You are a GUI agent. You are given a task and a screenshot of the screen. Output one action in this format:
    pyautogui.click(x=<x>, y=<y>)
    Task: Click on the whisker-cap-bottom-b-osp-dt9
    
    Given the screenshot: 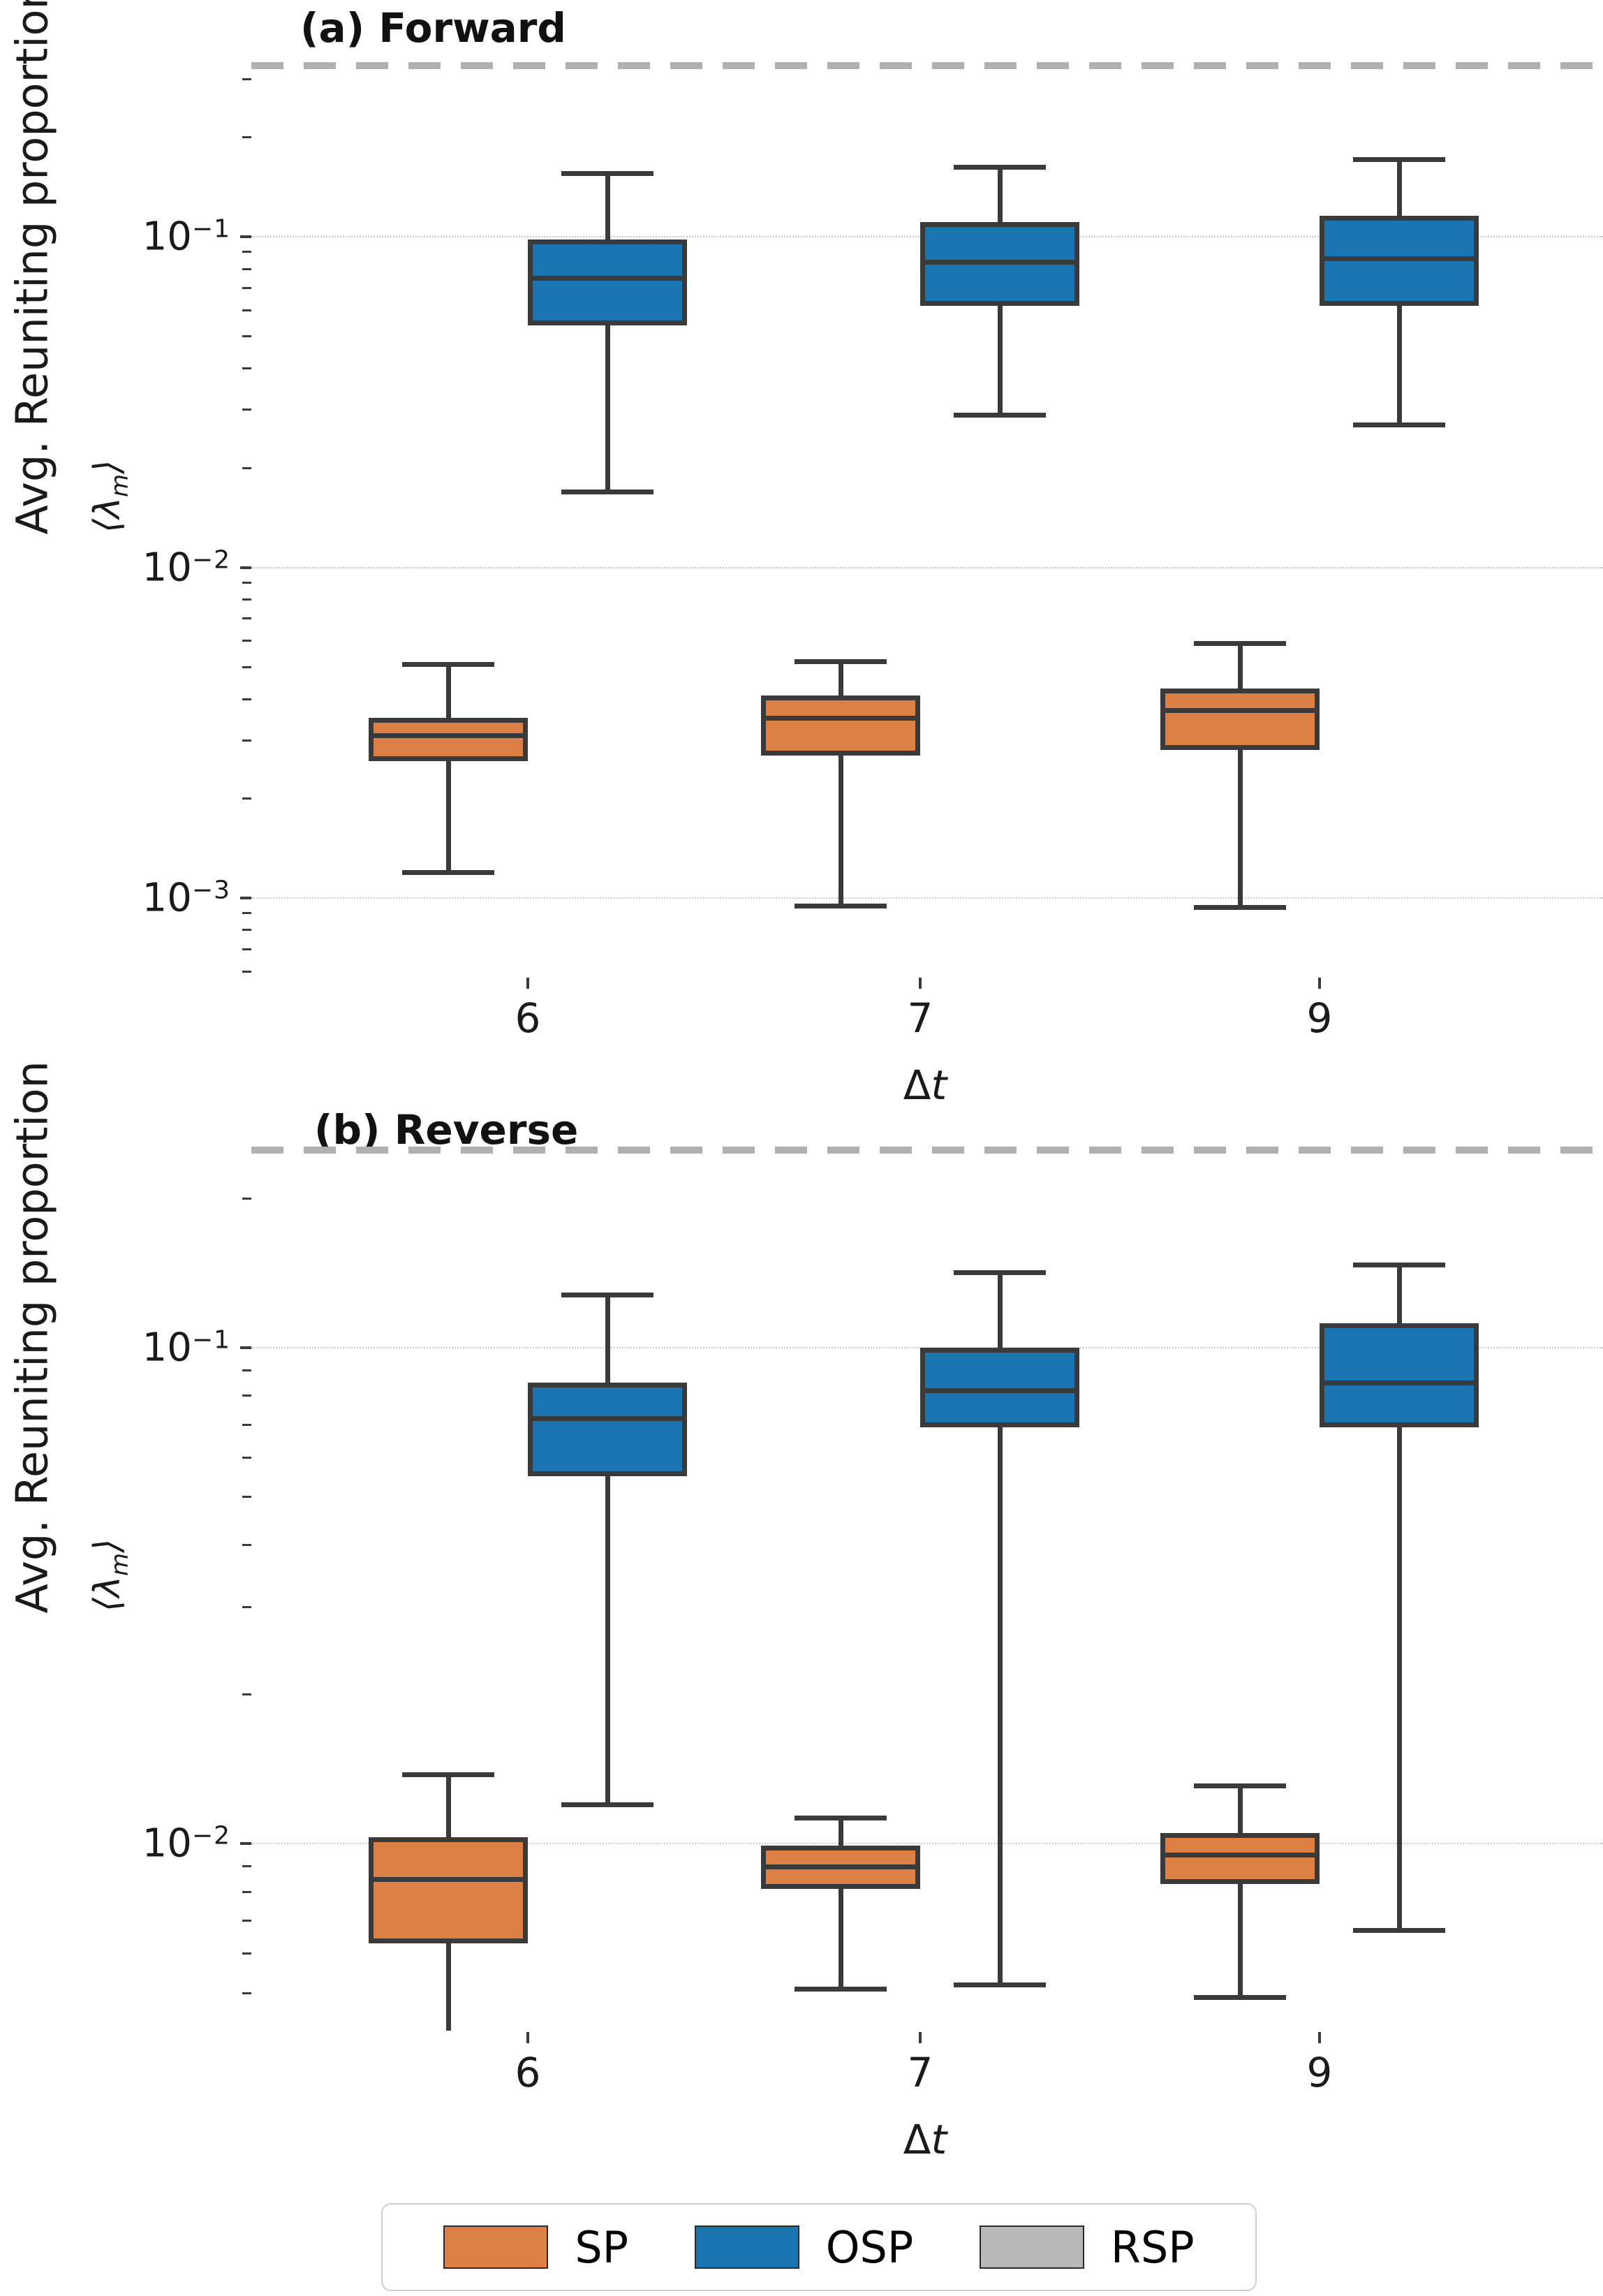 What is the action you would take?
    pyautogui.click(x=1399, y=1930)
    